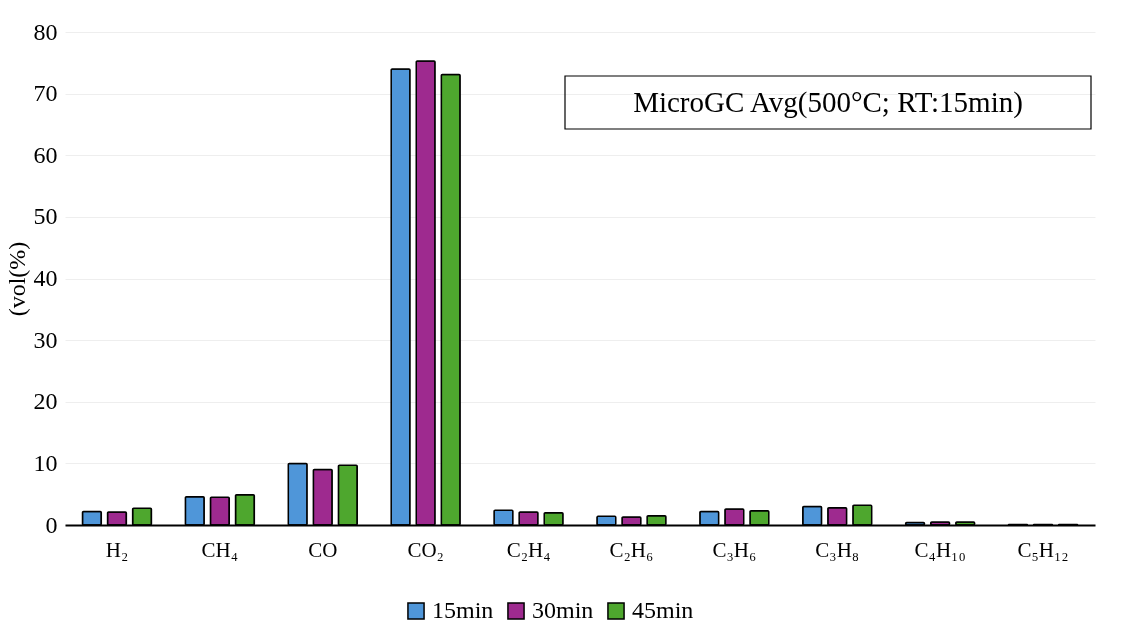 This screenshot has width=1144, height=631. Describe the element at coordinates (734, 549) in the screenshot. I see `x-tick-label: C₃H₆` at that location.